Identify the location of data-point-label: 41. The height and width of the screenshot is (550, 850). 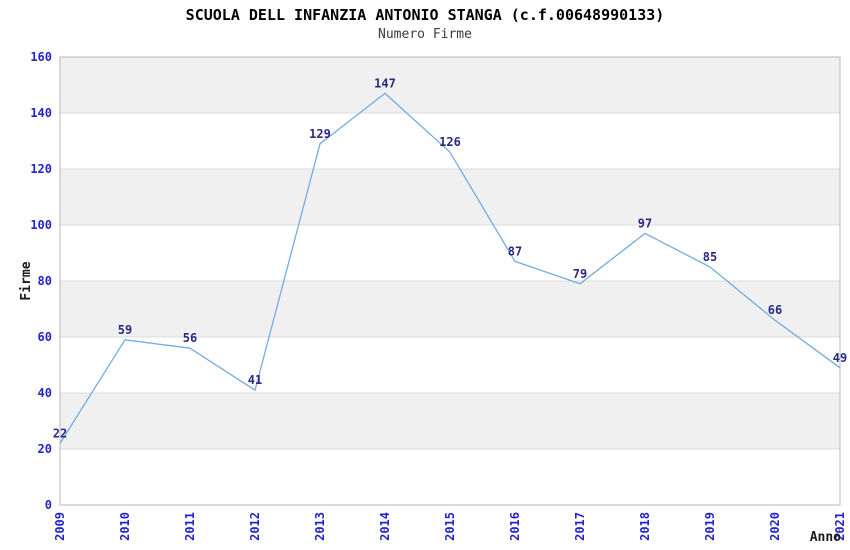
(255, 380).